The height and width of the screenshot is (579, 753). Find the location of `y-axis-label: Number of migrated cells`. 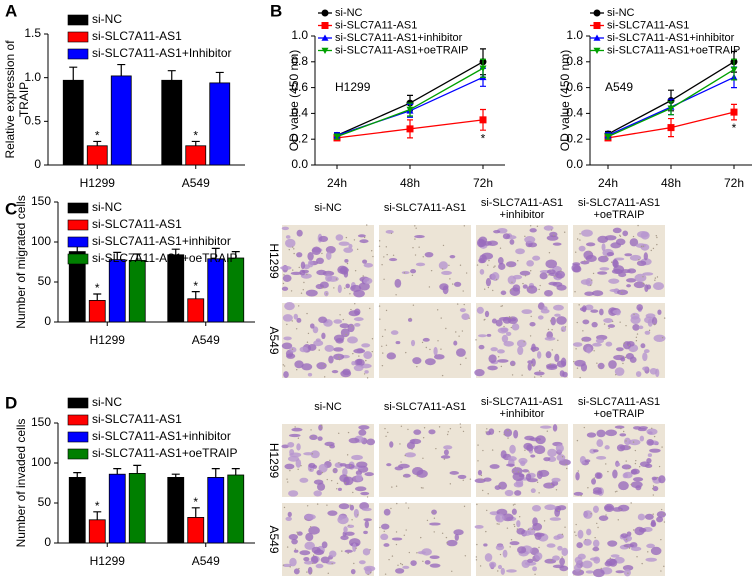

y-axis-label: Number of migrated cells is located at coordinates (21, 261).